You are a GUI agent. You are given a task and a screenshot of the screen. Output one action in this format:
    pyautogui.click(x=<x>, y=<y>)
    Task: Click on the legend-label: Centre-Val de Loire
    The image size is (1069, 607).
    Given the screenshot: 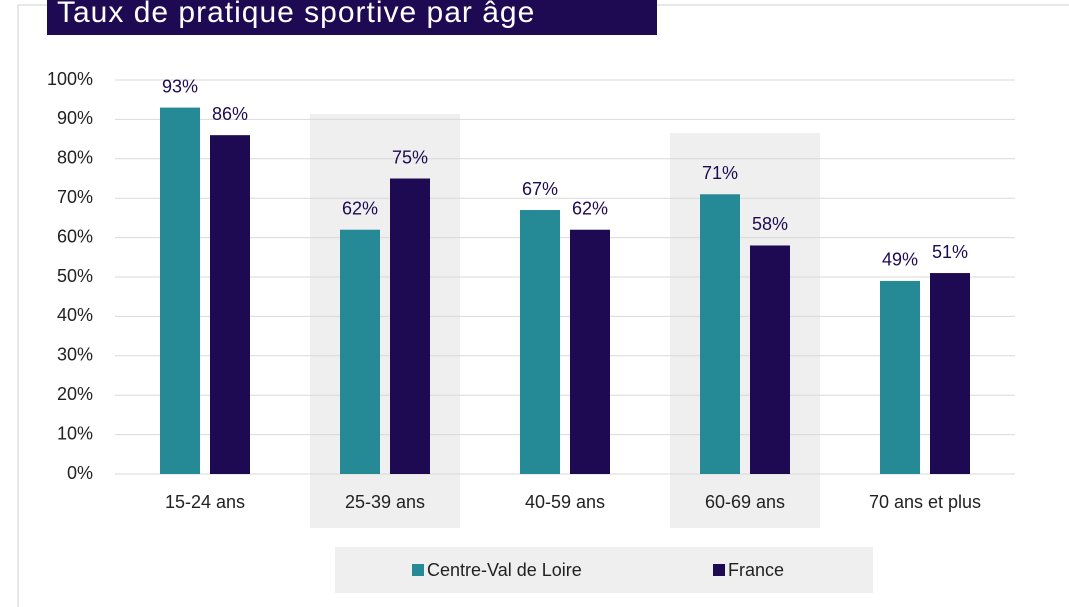 What is the action you would take?
    pyautogui.click(x=504, y=570)
    